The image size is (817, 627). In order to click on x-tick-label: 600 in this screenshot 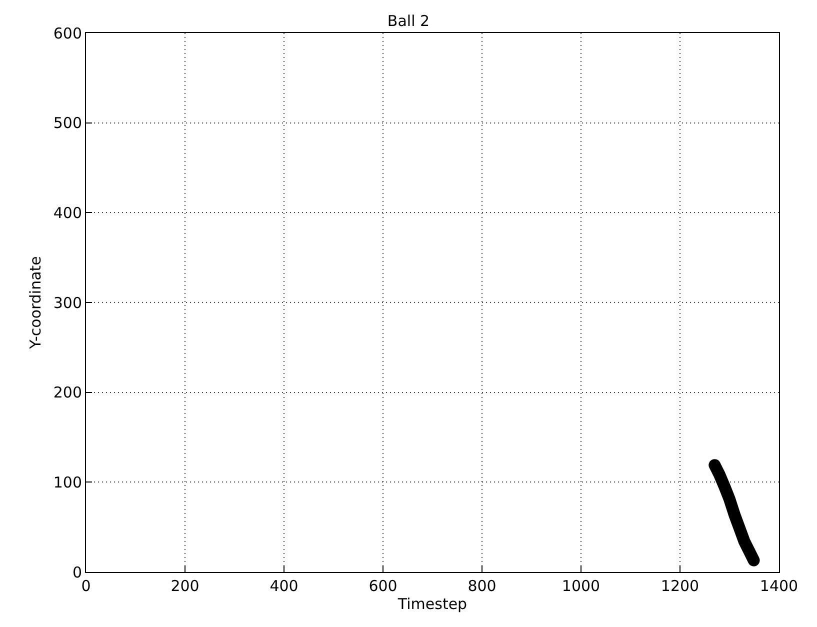, I will do `click(383, 586)`.